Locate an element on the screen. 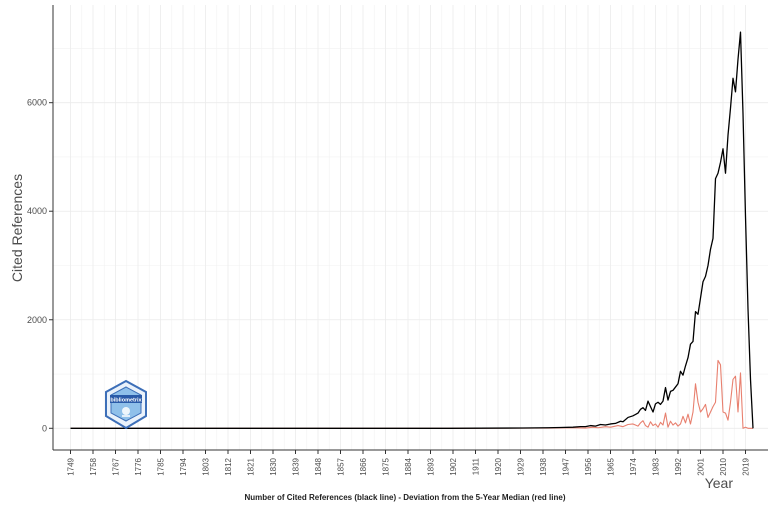  y-tick-label: 2000 is located at coordinates (37, 320).